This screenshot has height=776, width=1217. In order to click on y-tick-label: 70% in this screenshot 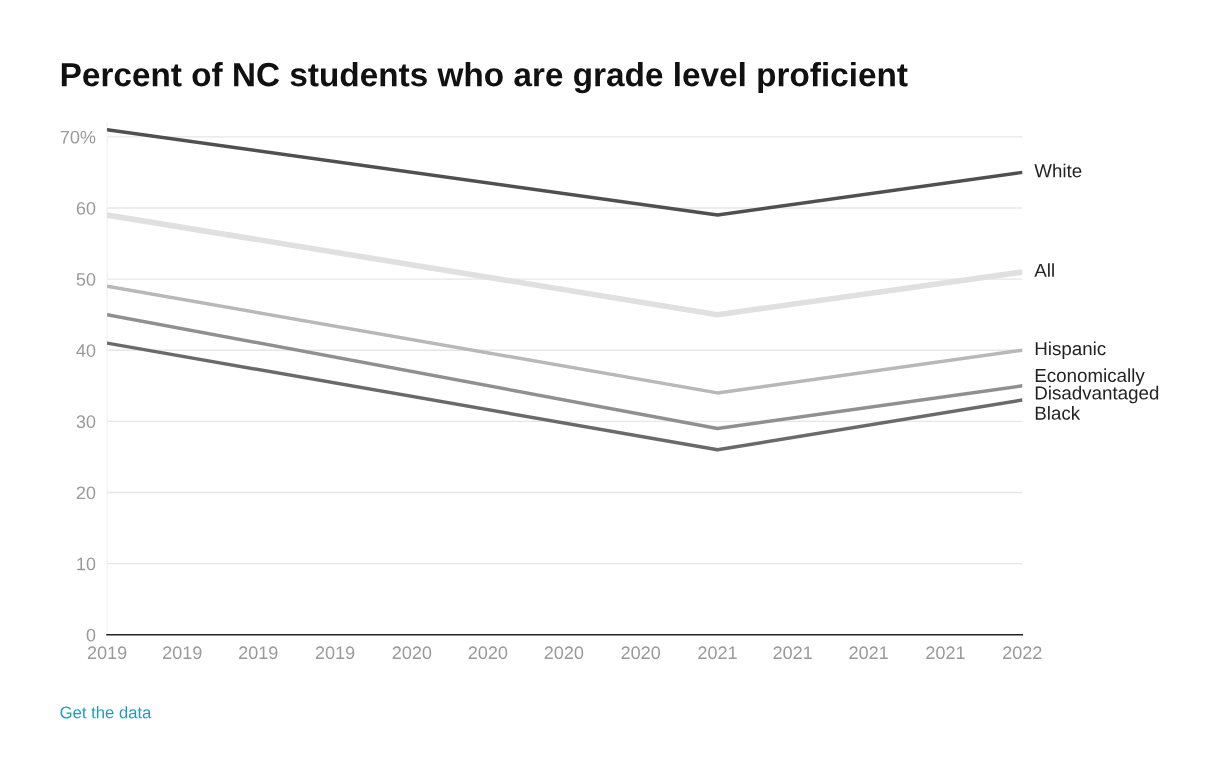, I will do `click(78, 137)`.